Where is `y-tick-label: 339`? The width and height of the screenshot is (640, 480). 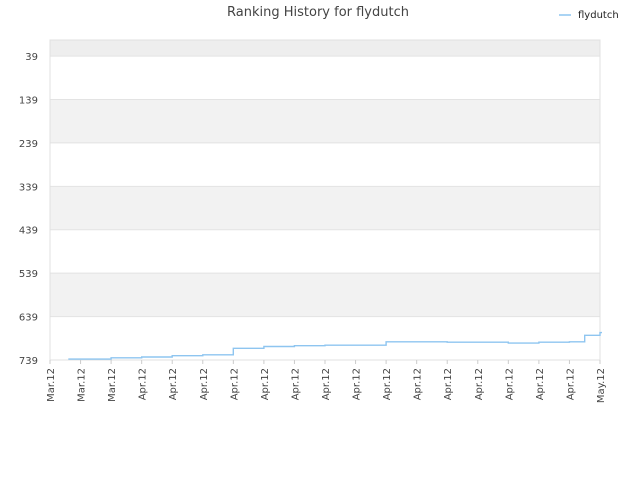 y-tick-label: 339 is located at coordinates (28, 187).